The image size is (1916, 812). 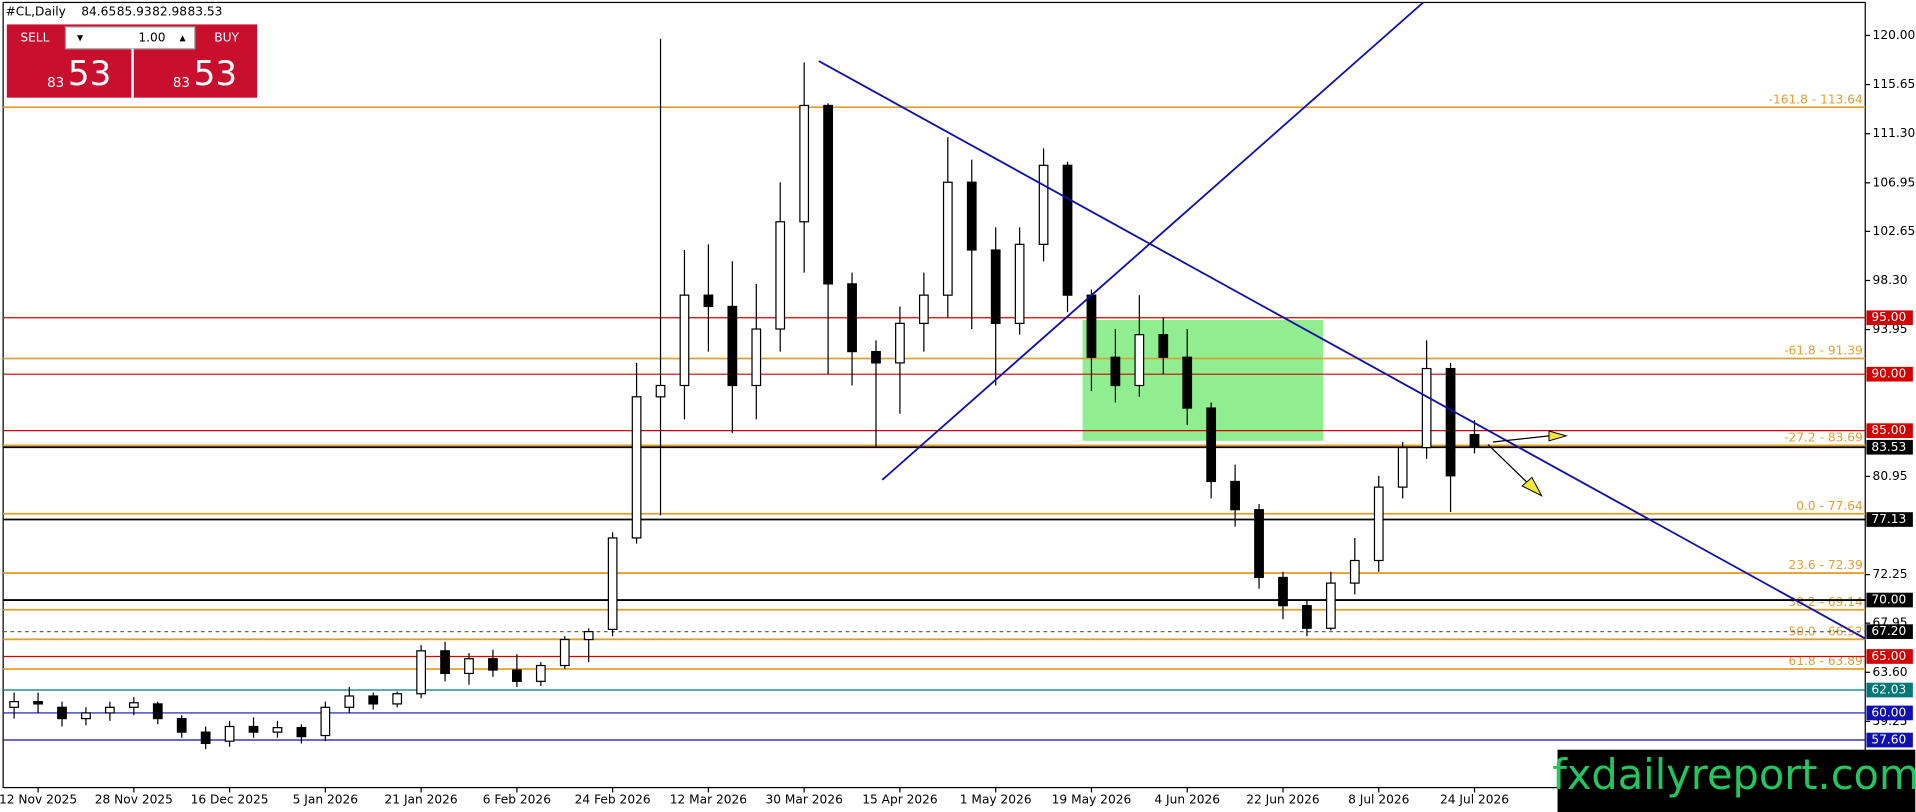 What do you see at coordinates (1558, 436) in the screenshot?
I see `arrow-head` at bounding box center [1558, 436].